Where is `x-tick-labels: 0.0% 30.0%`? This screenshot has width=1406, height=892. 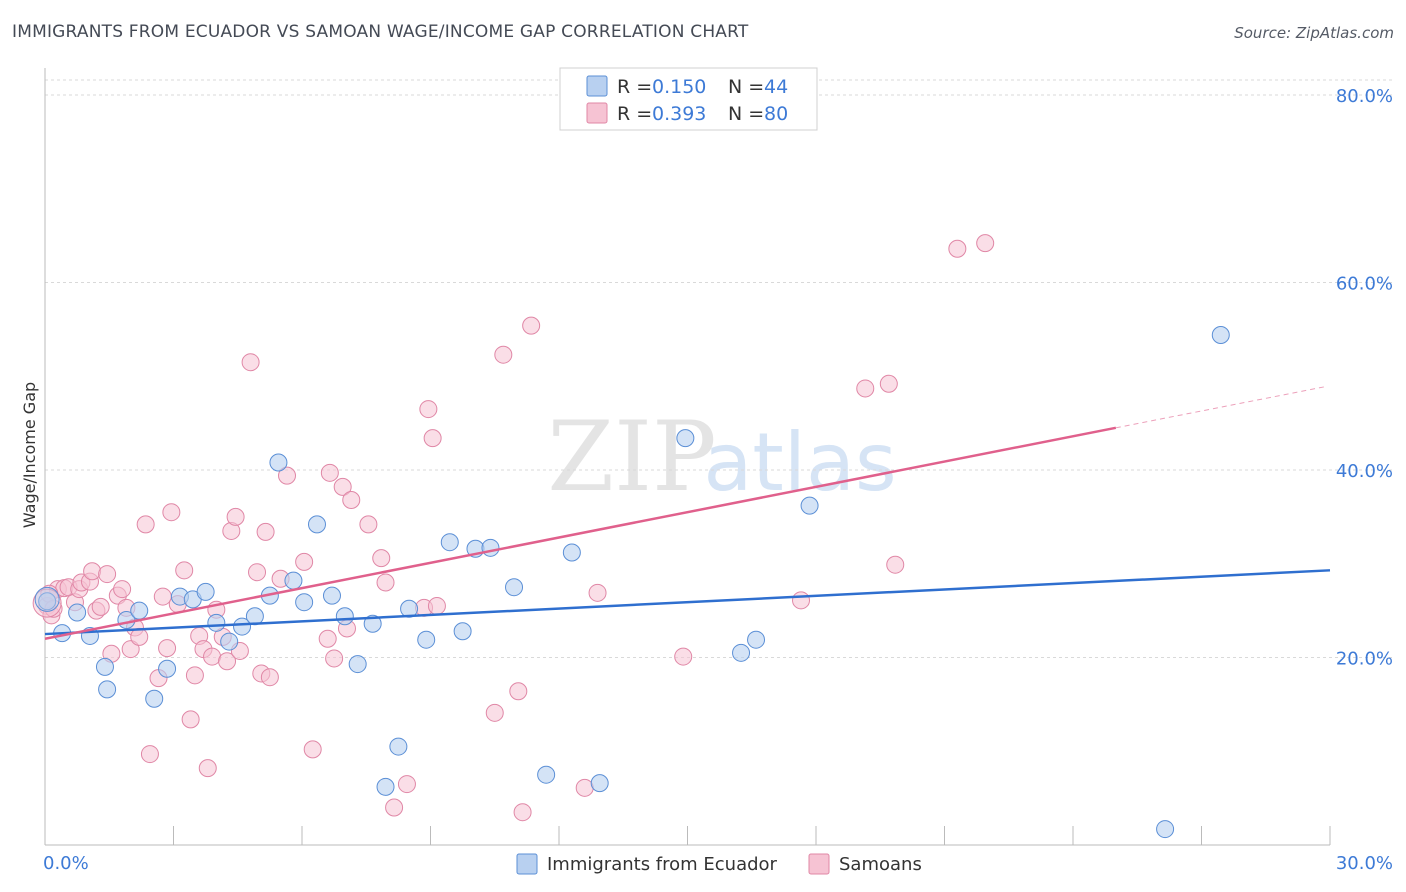 x-tick-labels: 0.0% 30.0% is located at coordinates (718, 863).